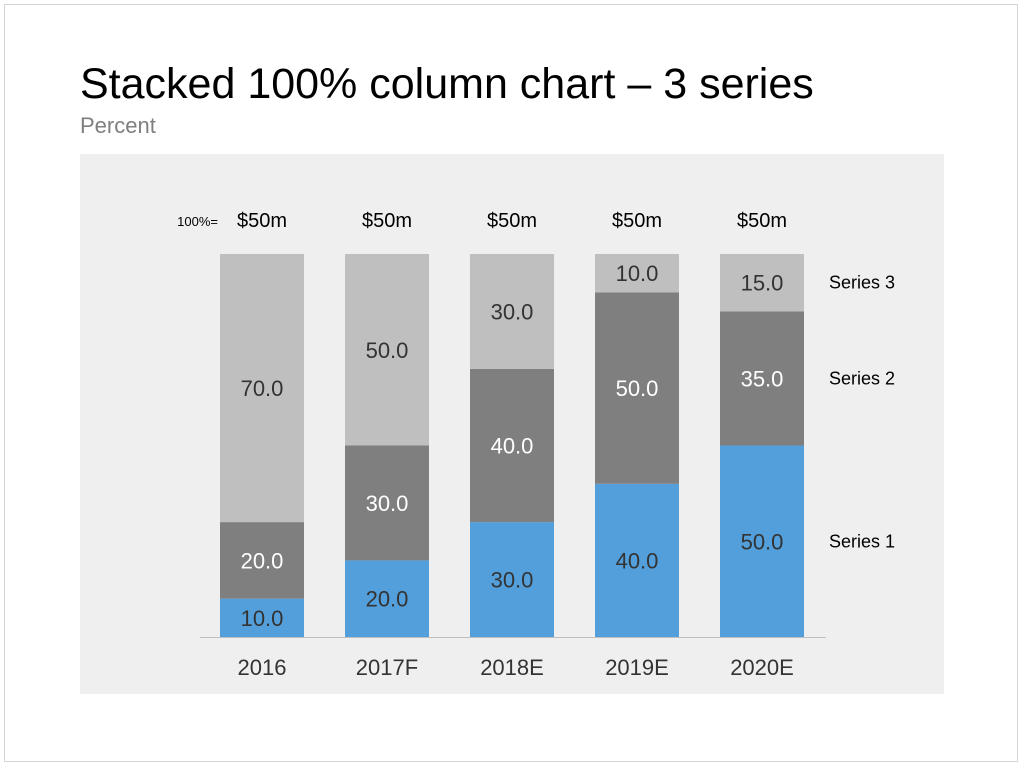 The image size is (1024, 768). Describe the element at coordinates (762, 667) in the screenshot. I see `category-label: 2020E` at that location.